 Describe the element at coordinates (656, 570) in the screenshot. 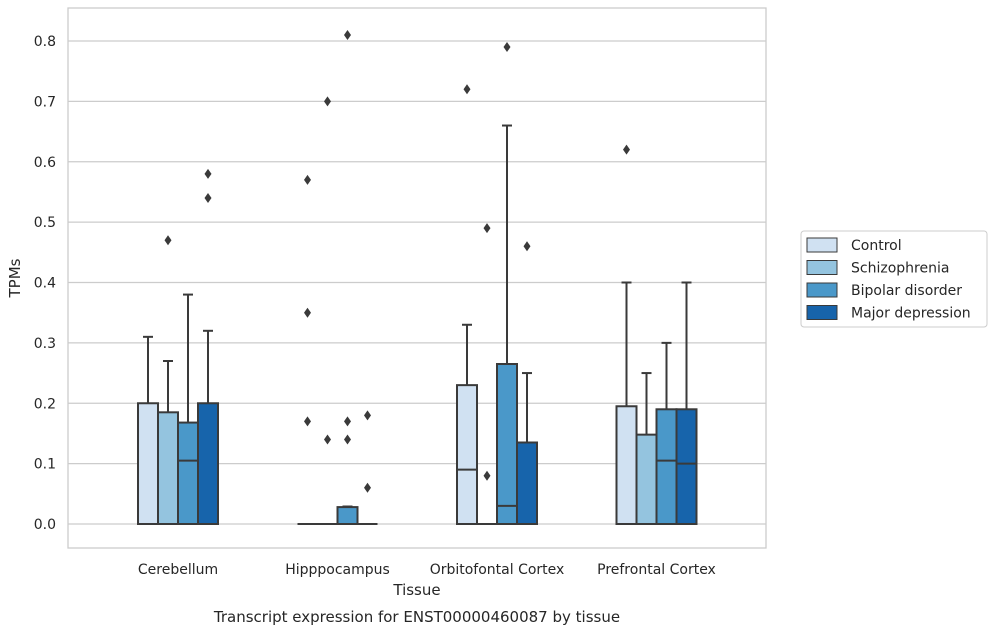

I see `x-tick-label: Prefrontal Cortex` at that location.